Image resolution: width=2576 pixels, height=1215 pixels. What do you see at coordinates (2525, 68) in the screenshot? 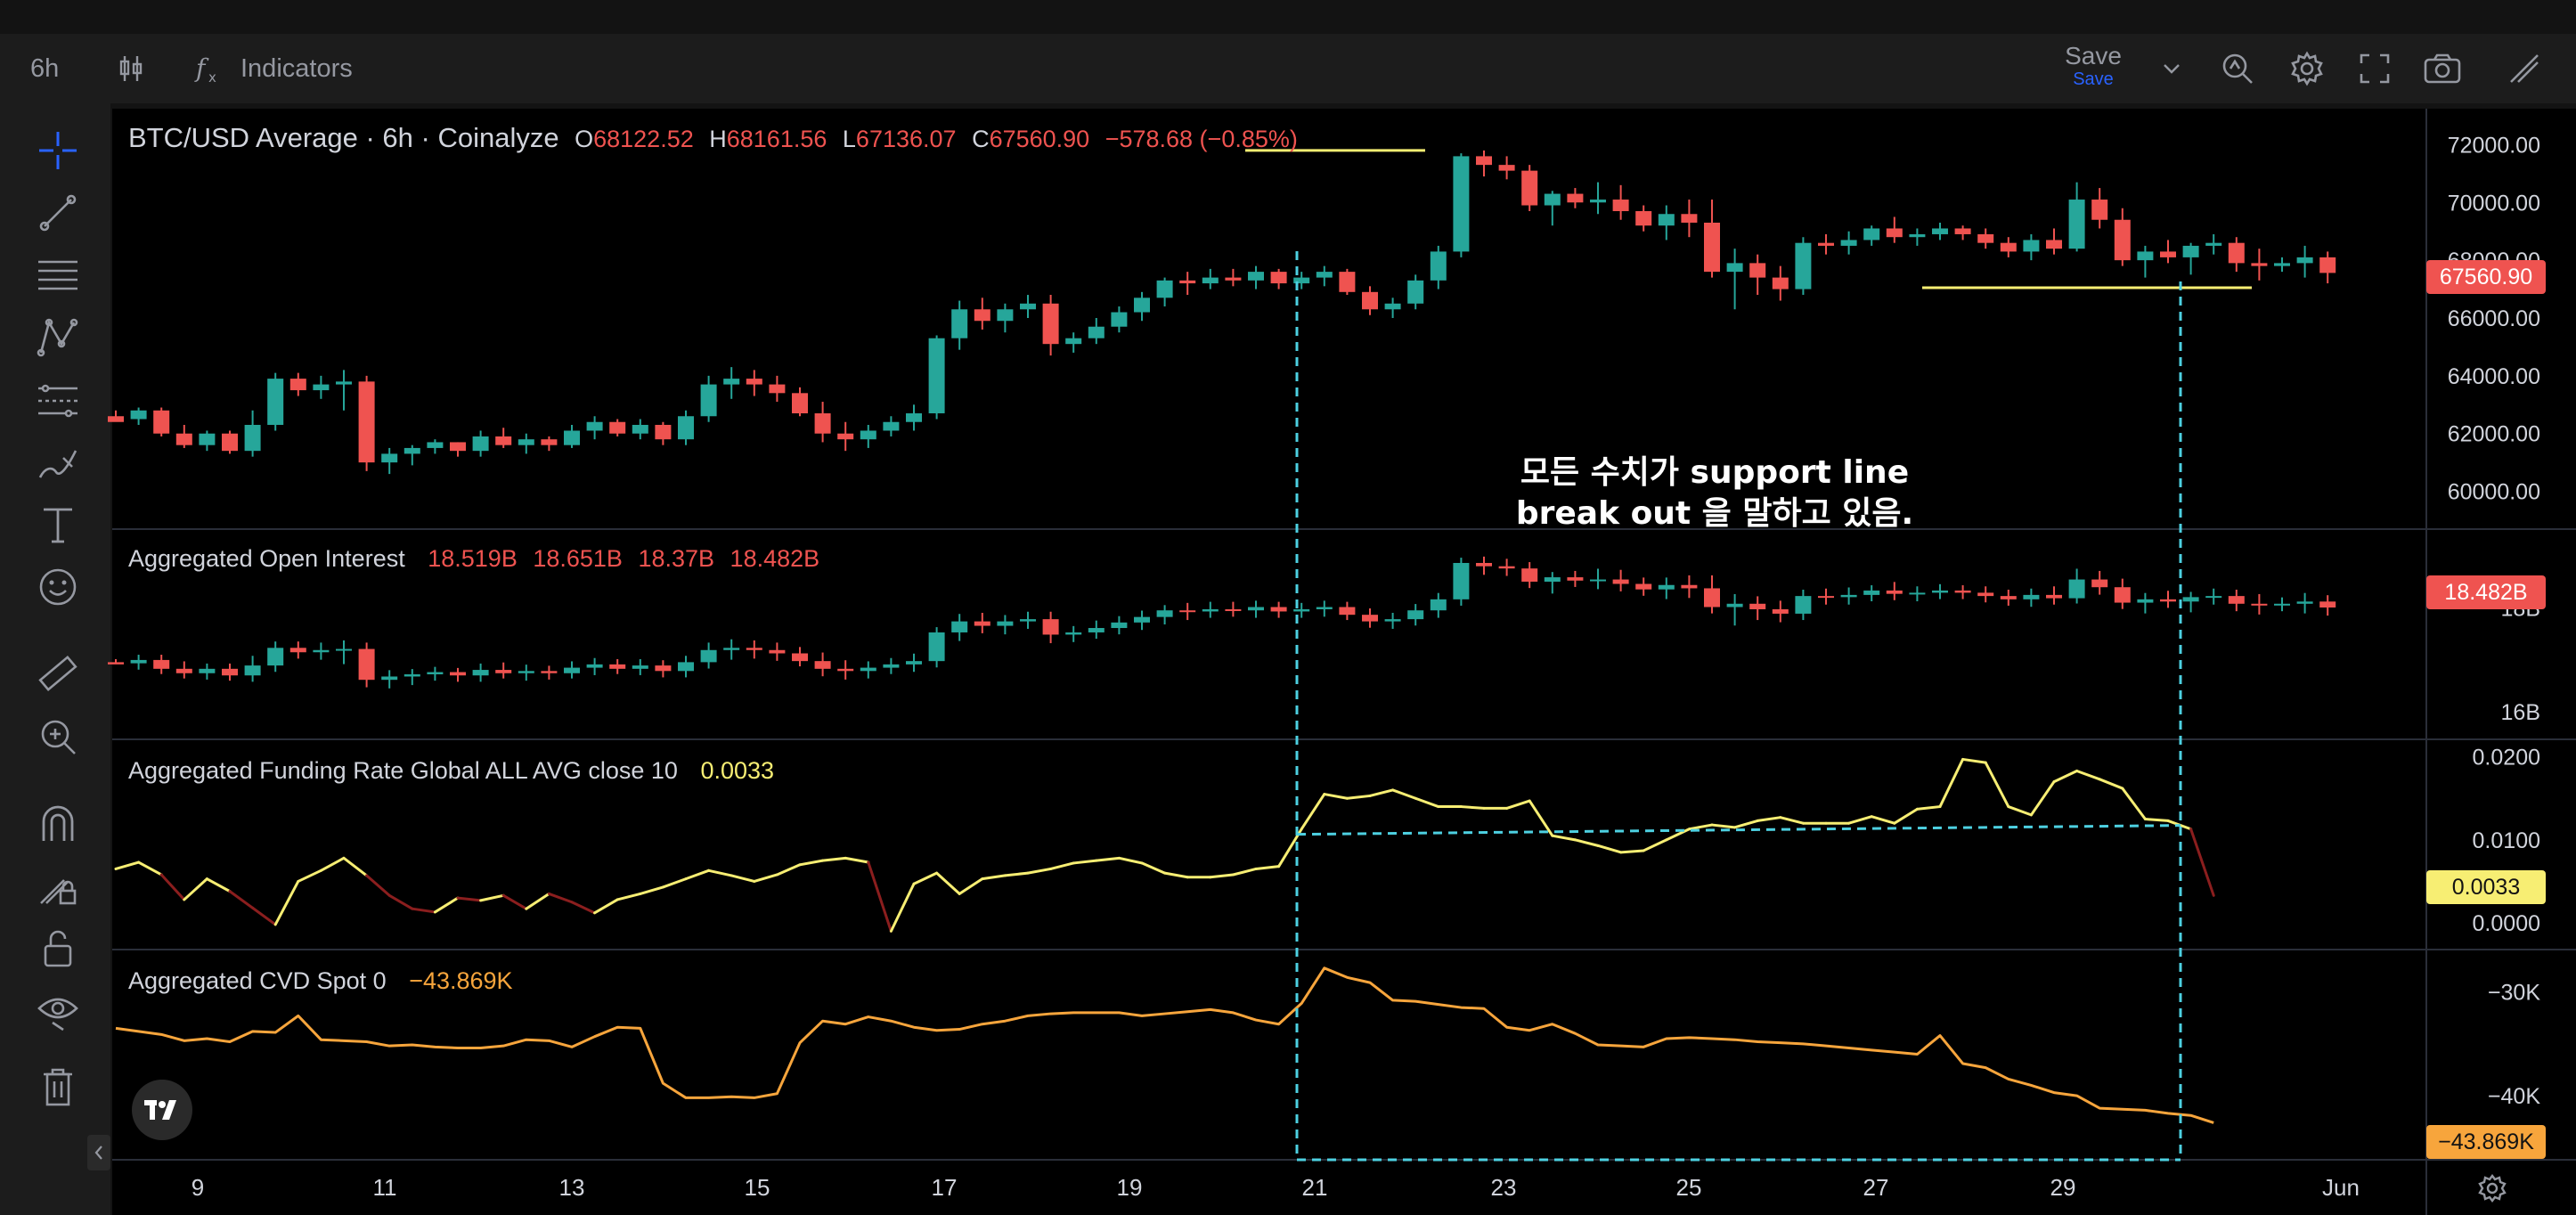
I see `draw-icon` at bounding box center [2525, 68].